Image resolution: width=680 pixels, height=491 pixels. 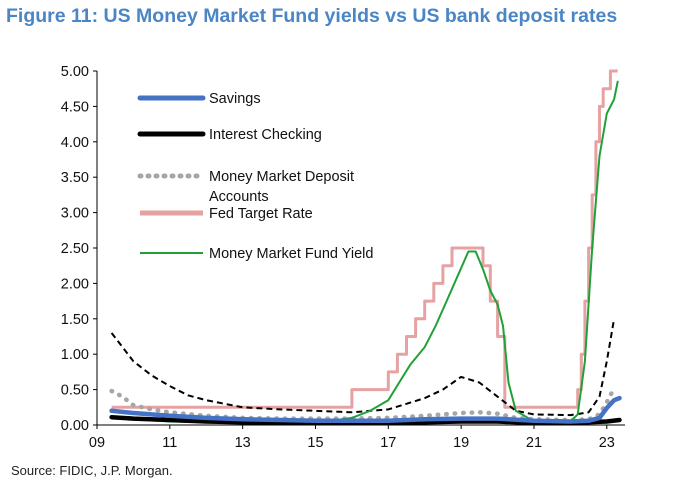 I want to click on y-tick-label: 1.50, so click(x=75, y=320).